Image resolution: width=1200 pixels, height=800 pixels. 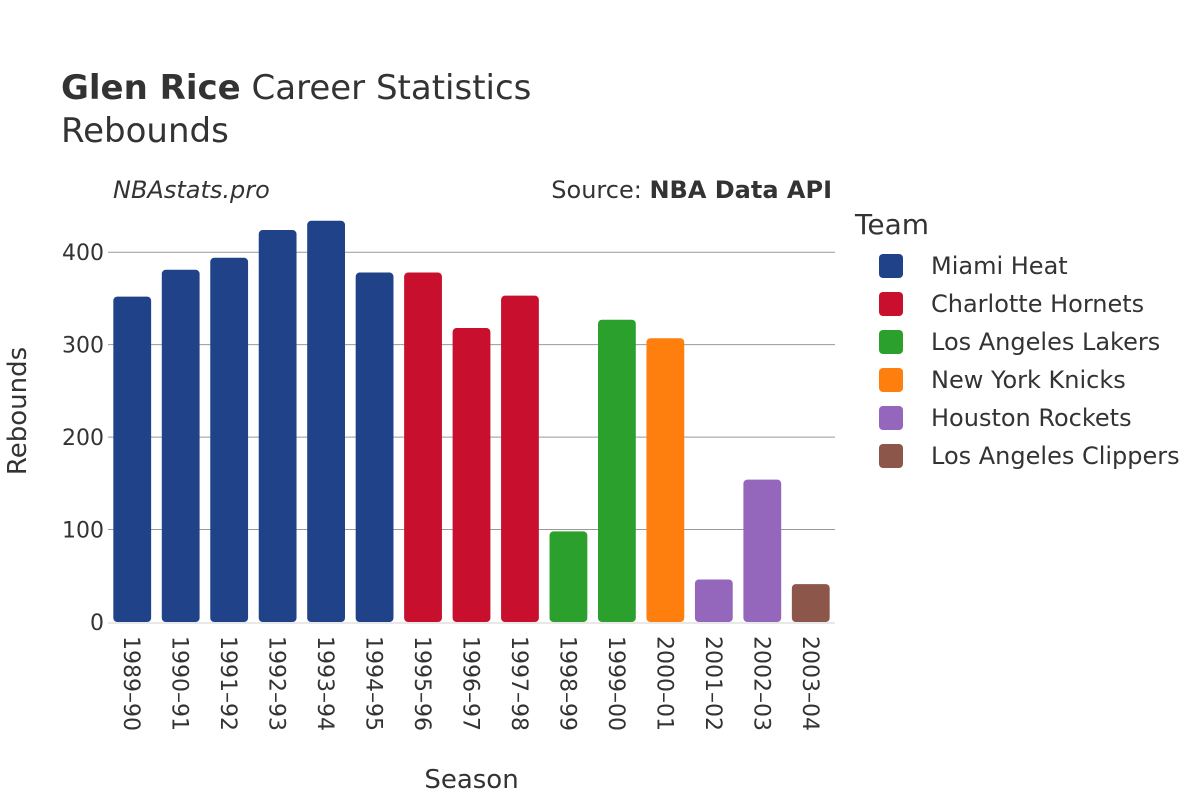 I want to click on legend-label: New York Knicks, so click(x=1028, y=380).